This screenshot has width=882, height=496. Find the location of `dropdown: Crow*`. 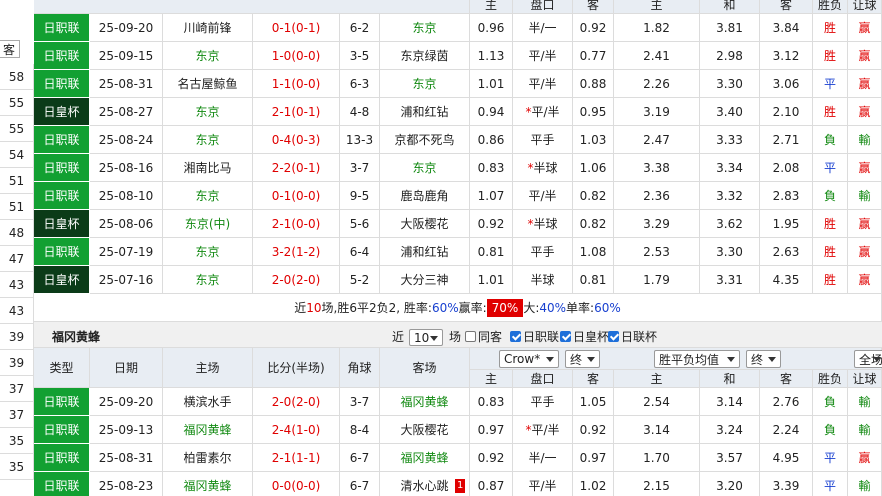

dropdown: Crow* is located at coordinates (529, 359).